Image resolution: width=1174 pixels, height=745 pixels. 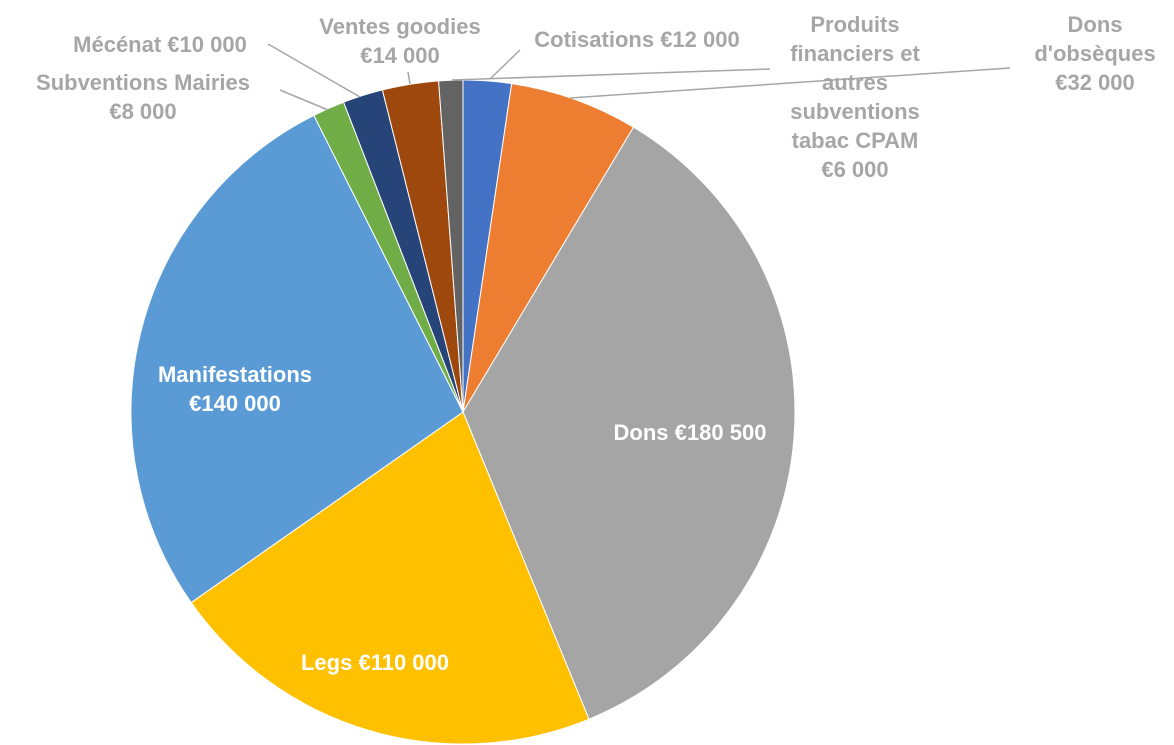 I want to click on data-label: Dons €180 500, so click(x=690, y=432).